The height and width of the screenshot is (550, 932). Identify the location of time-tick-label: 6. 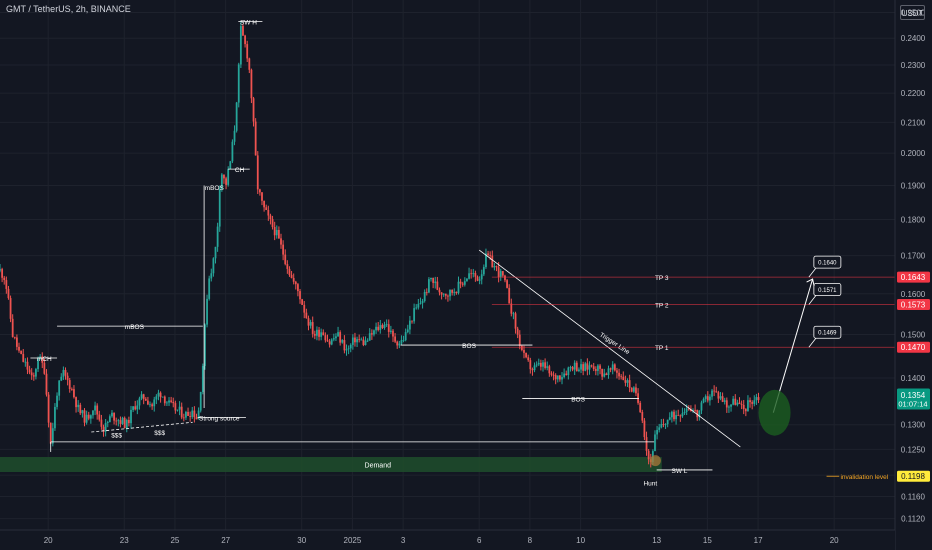
(479, 540).